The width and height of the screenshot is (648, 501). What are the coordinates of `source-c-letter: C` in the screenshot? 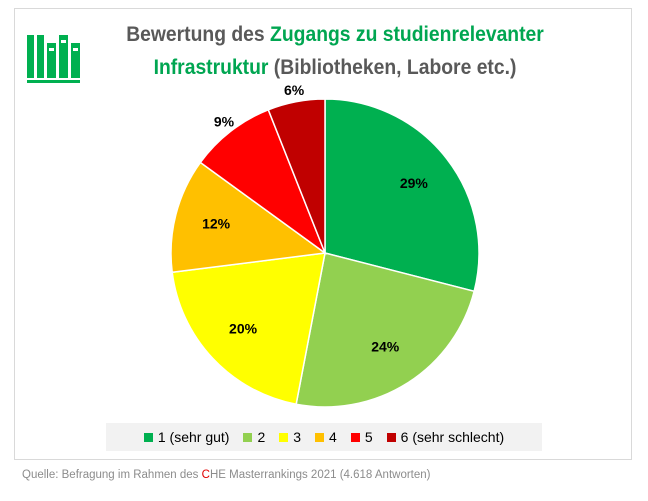 It's located at (205, 475).